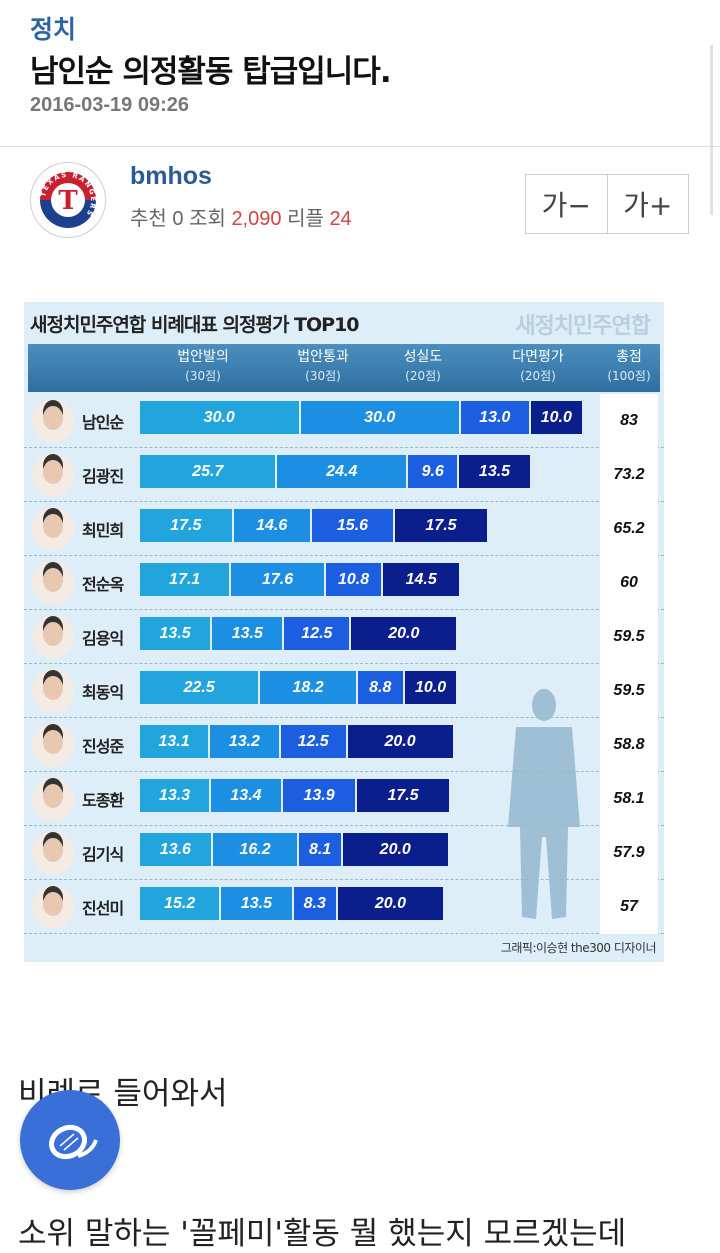  Describe the element at coordinates (494, 471) in the screenshot. I see `bar-segment-4: 13.5` at that location.